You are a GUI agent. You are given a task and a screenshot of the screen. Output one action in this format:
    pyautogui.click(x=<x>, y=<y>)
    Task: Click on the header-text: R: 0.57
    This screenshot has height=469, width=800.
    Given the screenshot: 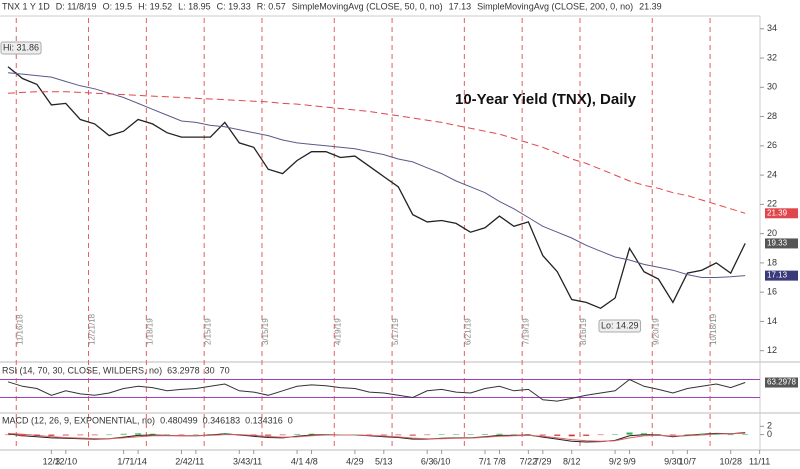 What is the action you would take?
    pyautogui.click(x=271, y=6)
    